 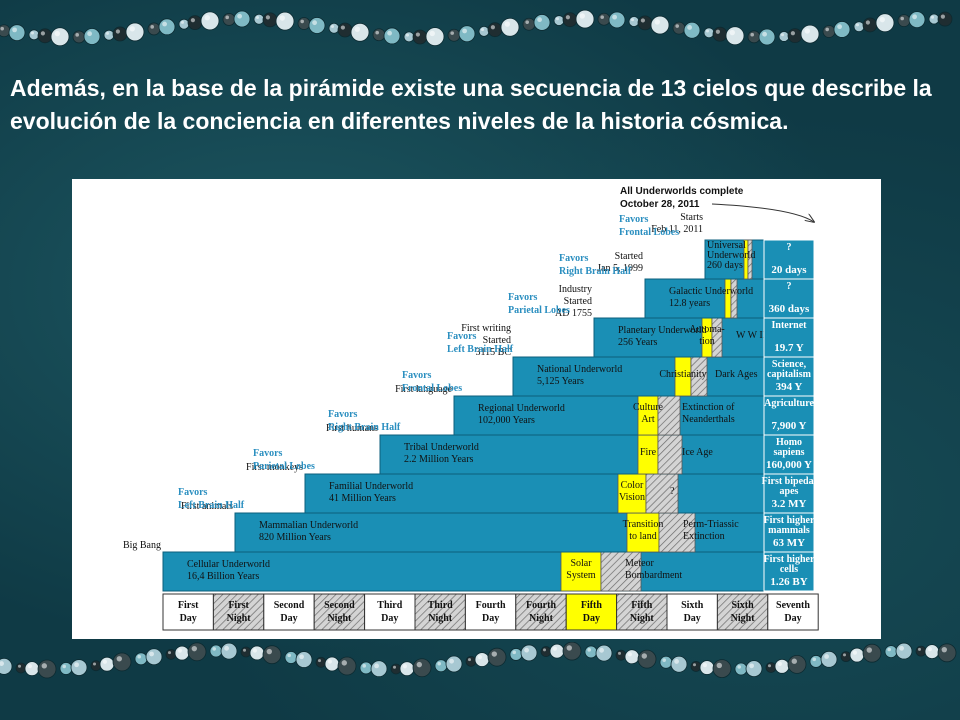 What do you see at coordinates (364, 421) in the screenshot?
I see `favors-label: Favors Right Brain Half` at bounding box center [364, 421].